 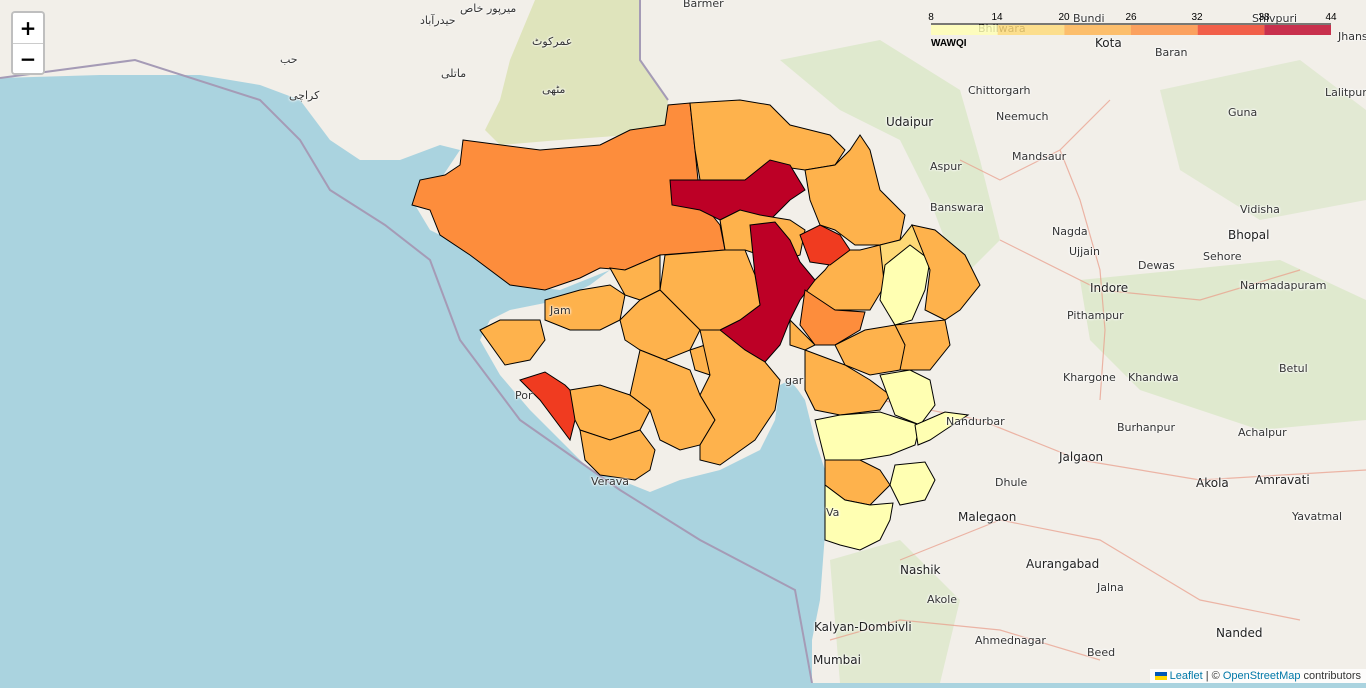 What do you see at coordinates (1282, 480) in the screenshot?
I see `place-label: Amravati` at bounding box center [1282, 480].